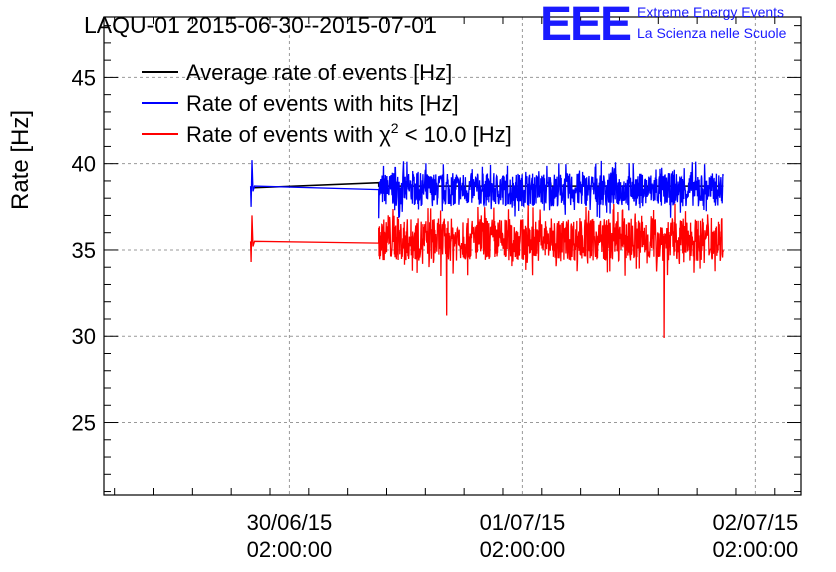  I want to click on eee-logo: EEE, so click(585, 25).